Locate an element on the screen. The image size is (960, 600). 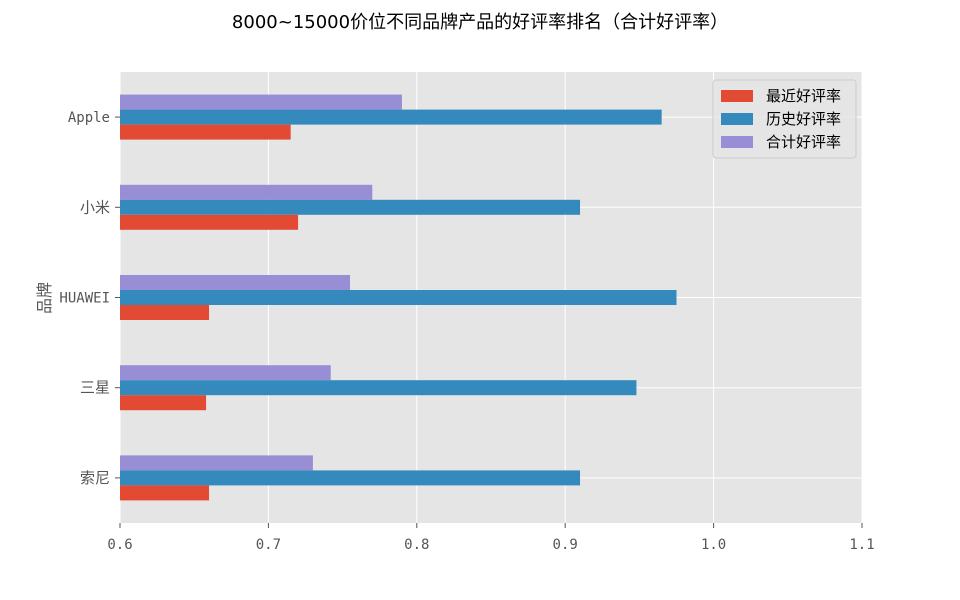
legend-label: 合计好评率 is located at coordinates (803, 142).